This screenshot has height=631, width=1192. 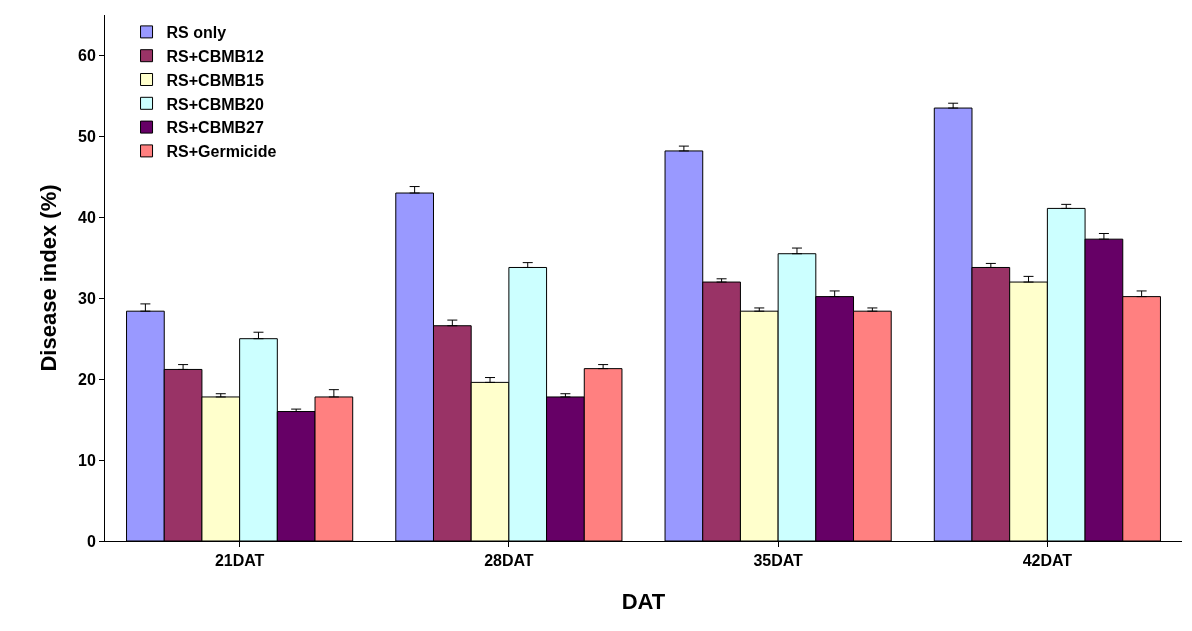 I want to click on legend-label: RS+CBMB20, so click(x=215, y=104).